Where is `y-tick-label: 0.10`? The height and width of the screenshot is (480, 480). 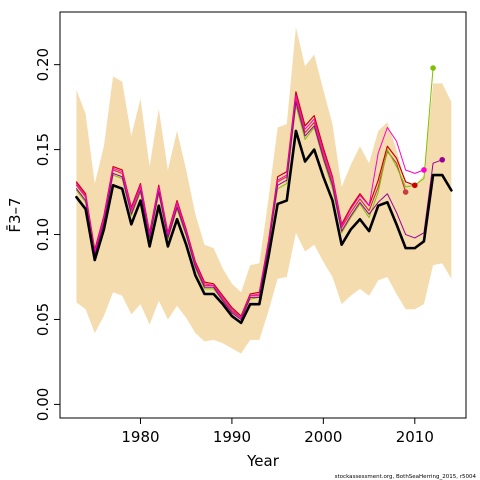
y-tick-label: 0.10 is located at coordinates (43, 234).